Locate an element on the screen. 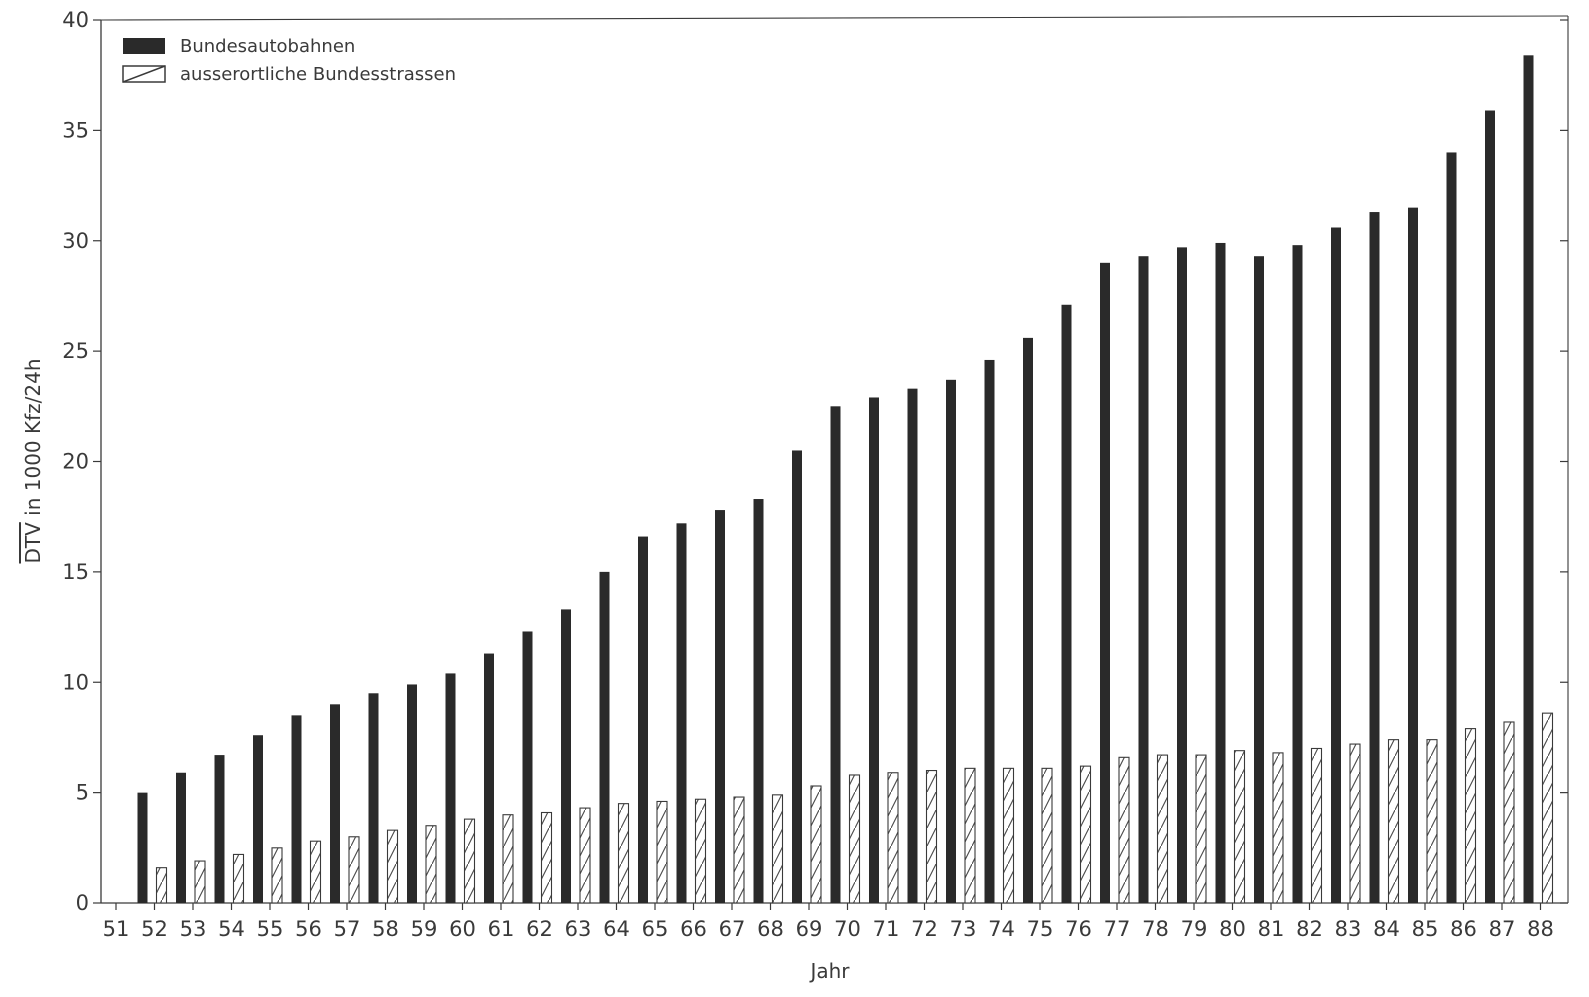 The height and width of the screenshot is (997, 1589). x-tick-label: 51 is located at coordinates (116, 929).